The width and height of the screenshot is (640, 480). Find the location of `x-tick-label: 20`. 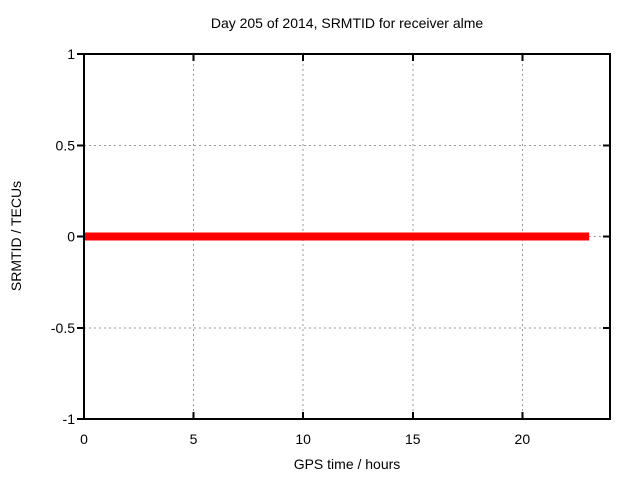

x-tick-label: 20 is located at coordinates (523, 439).